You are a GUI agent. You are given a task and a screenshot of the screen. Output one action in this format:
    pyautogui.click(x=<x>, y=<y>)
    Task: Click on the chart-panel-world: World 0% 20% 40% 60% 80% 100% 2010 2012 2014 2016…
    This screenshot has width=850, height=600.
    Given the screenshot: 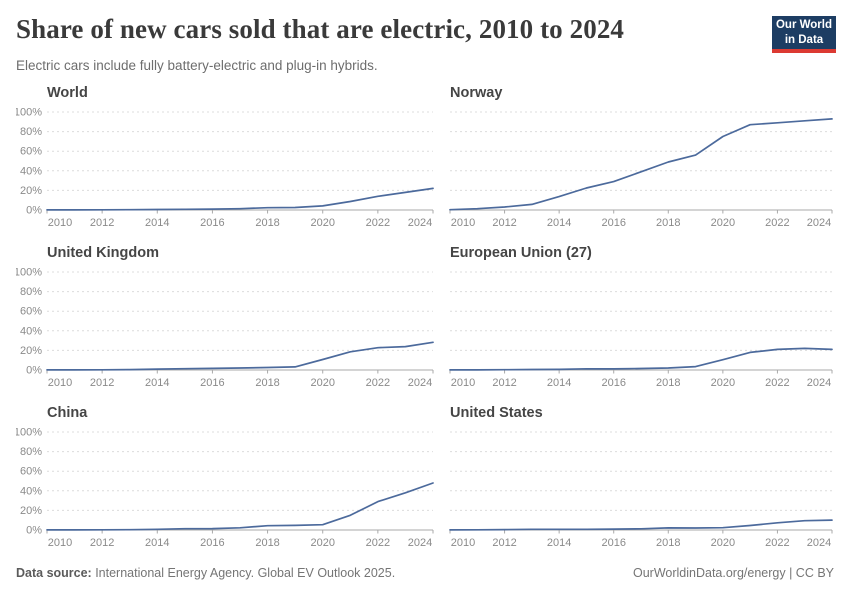 What is the action you would take?
    pyautogui.click(x=226, y=164)
    